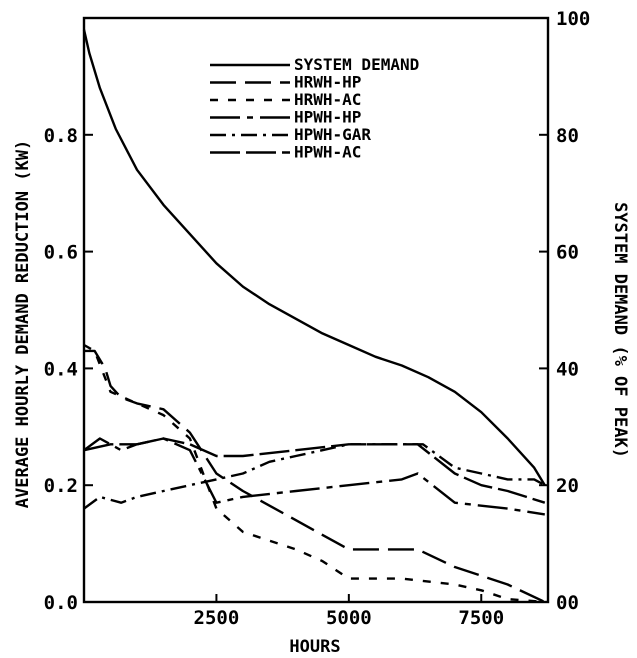 This screenshot has height=658, width=637. What do you see at coordinates (61, 603) in the screenshot?
I see `y-tick-label: 0.0` at bounding box center [61, 603].